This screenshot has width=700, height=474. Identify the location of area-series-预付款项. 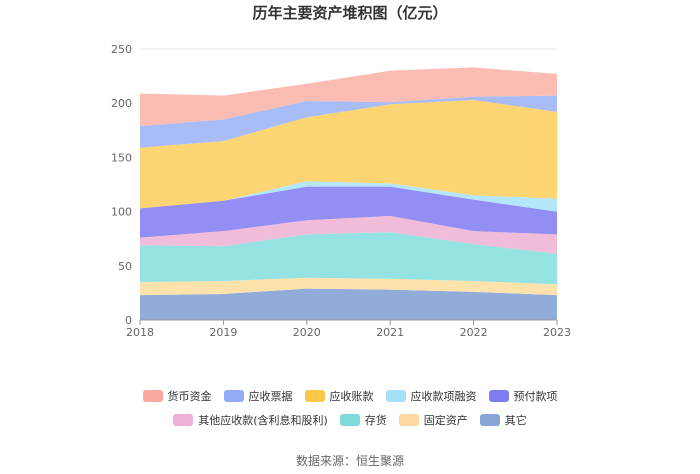
(348, 212).